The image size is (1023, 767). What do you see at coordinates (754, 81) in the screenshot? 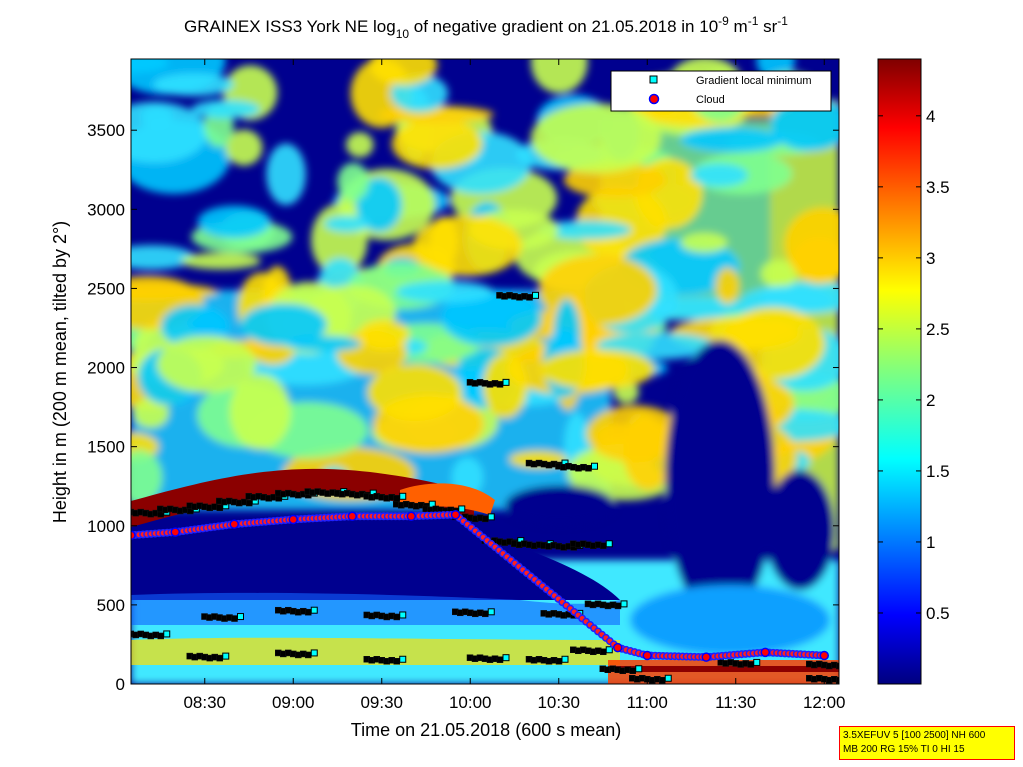
I see `legend-label-minimum: Gradient local minimum` at bounding box center [754, 81].